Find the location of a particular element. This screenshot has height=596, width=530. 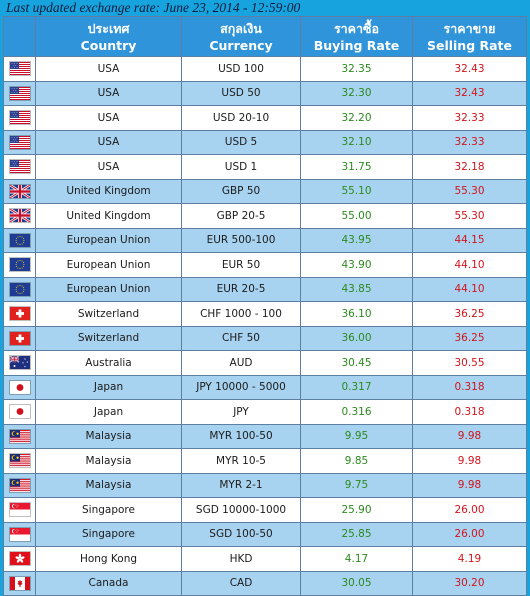

currency-cell: GBP 50 is located at coordinates (241, 191).